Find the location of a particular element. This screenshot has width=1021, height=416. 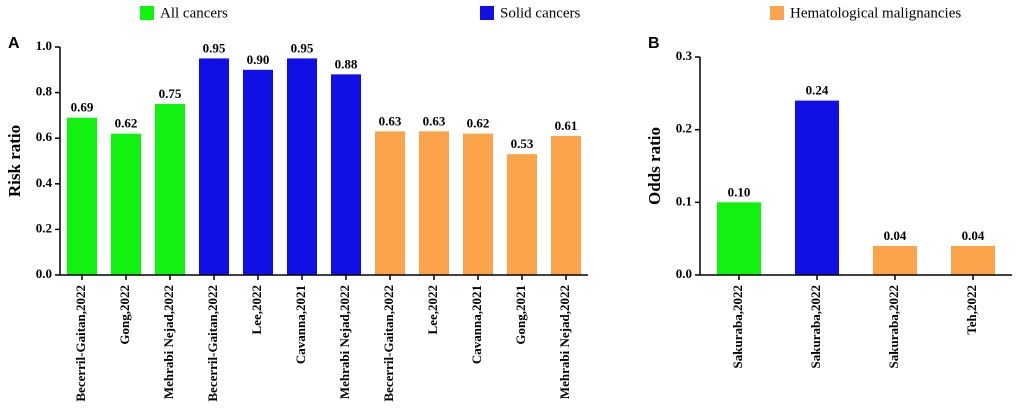

y-tick-label: 1.0 is located at coordinates (44, 45).